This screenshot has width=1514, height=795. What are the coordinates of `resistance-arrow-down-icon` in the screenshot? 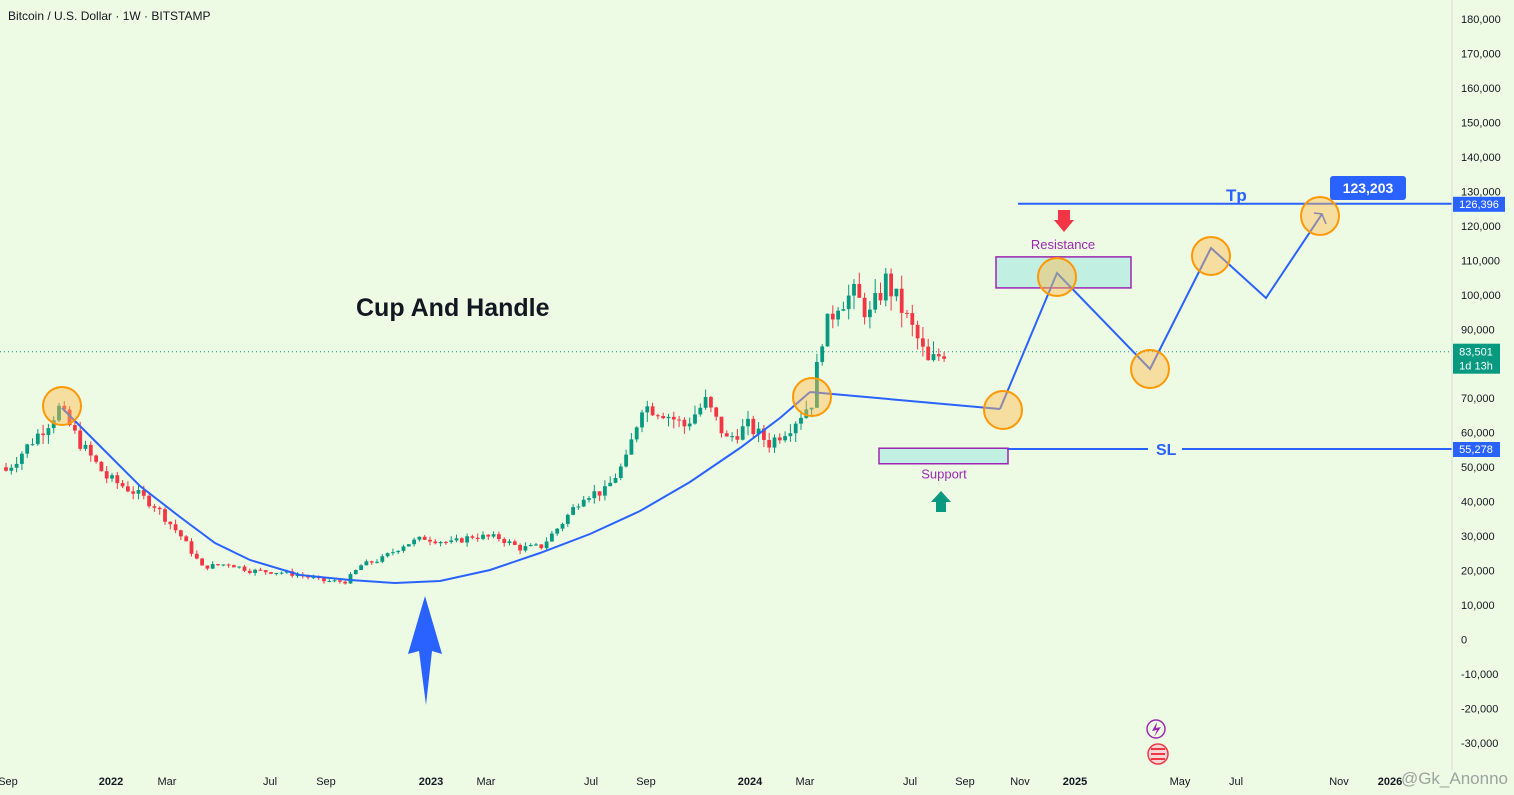 It's located at (1064, 221).